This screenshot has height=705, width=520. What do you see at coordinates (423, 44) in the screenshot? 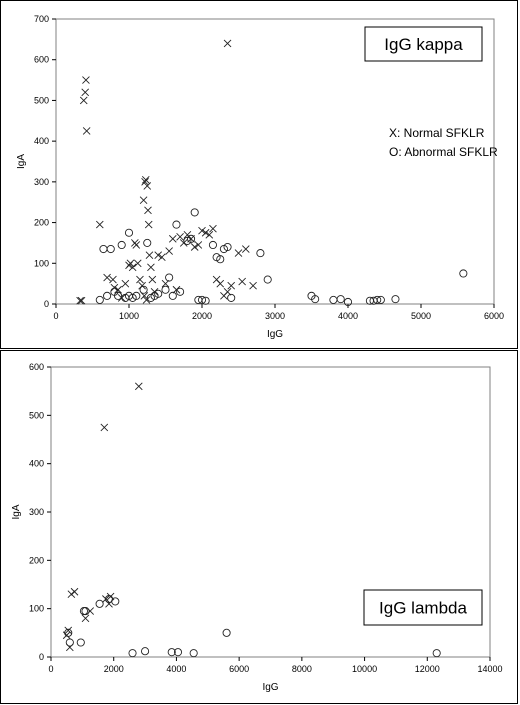
I see `chart-title-box` at bounding box center [423, 44].